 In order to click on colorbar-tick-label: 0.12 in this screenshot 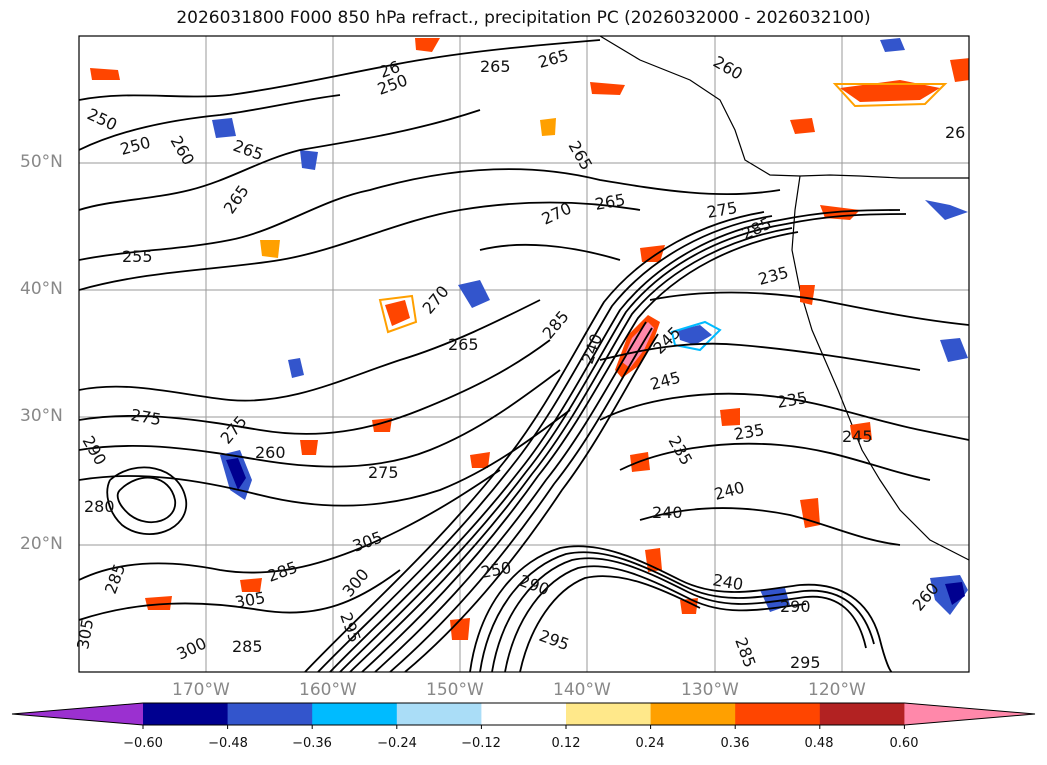, I will do `click(566, 743)`.